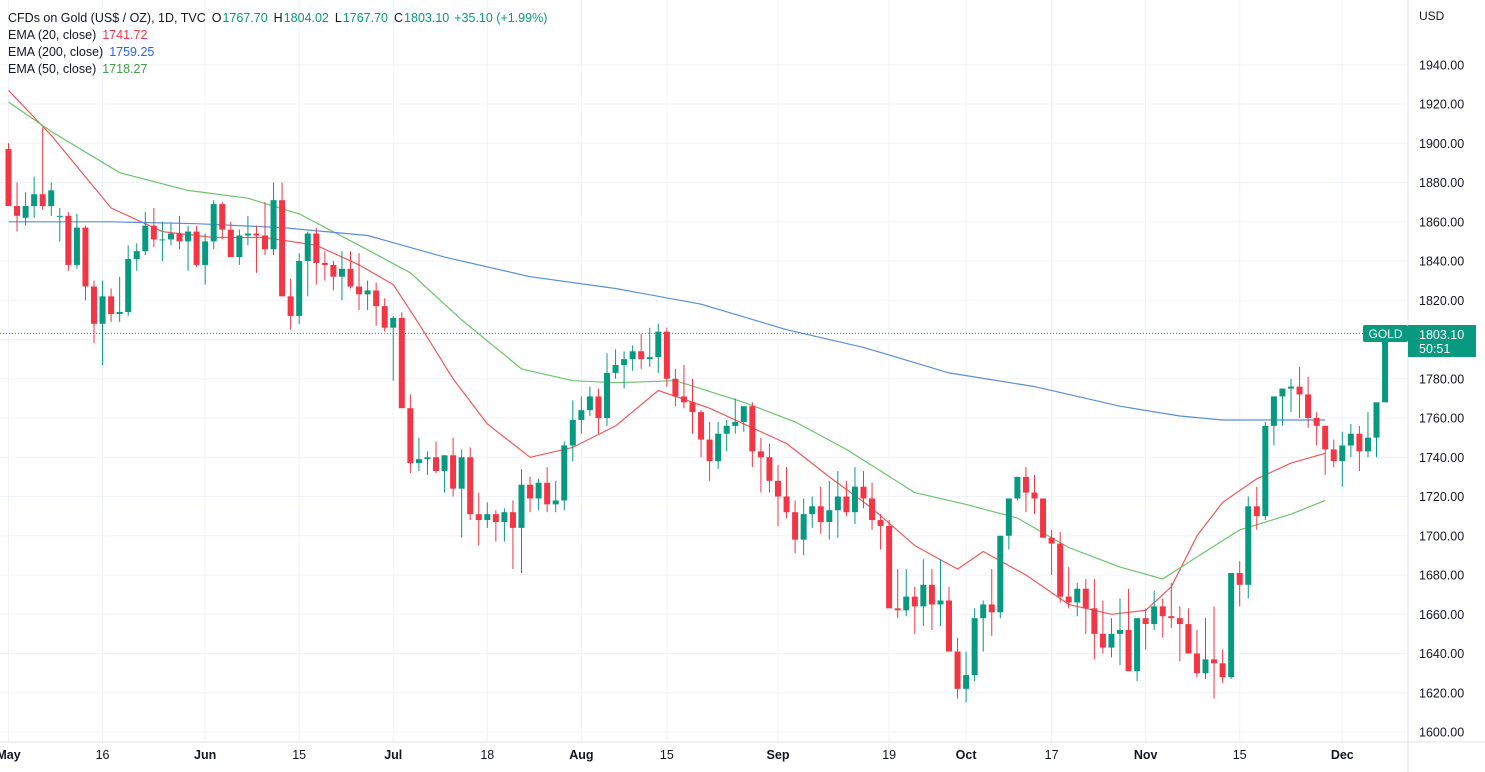 This screenshot has width=1485, height=772. Describe the element at coordinates (1441, 144) in the screenshot. I see `y-tick-label: 1900.00` at that location.